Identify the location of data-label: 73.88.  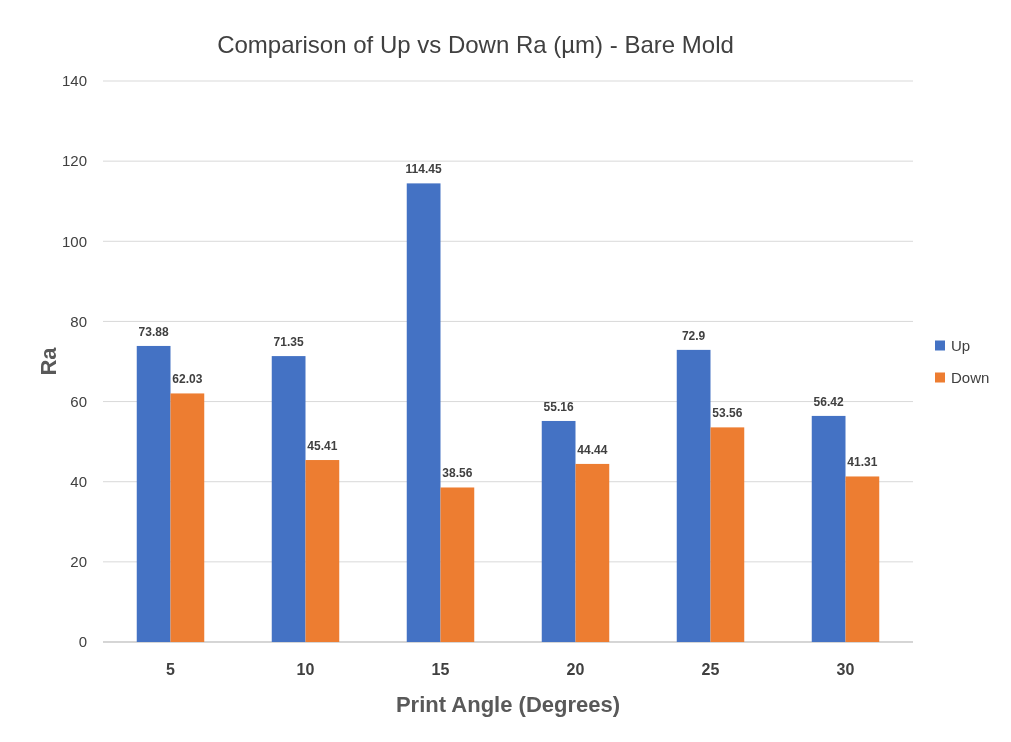
(153, 331).